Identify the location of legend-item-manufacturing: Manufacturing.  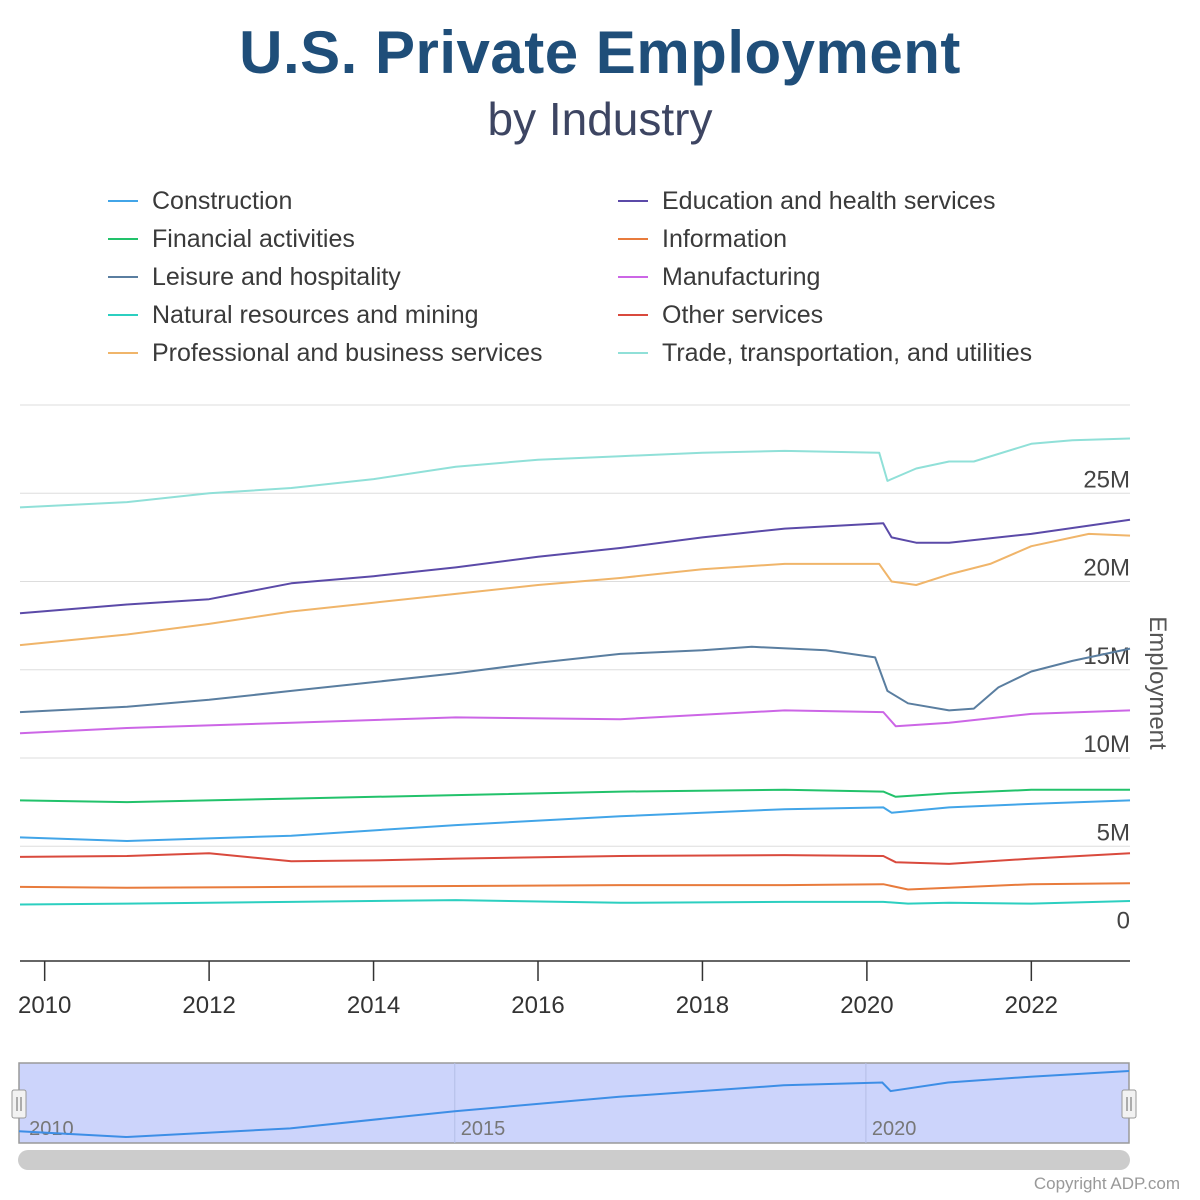
(719, 277).